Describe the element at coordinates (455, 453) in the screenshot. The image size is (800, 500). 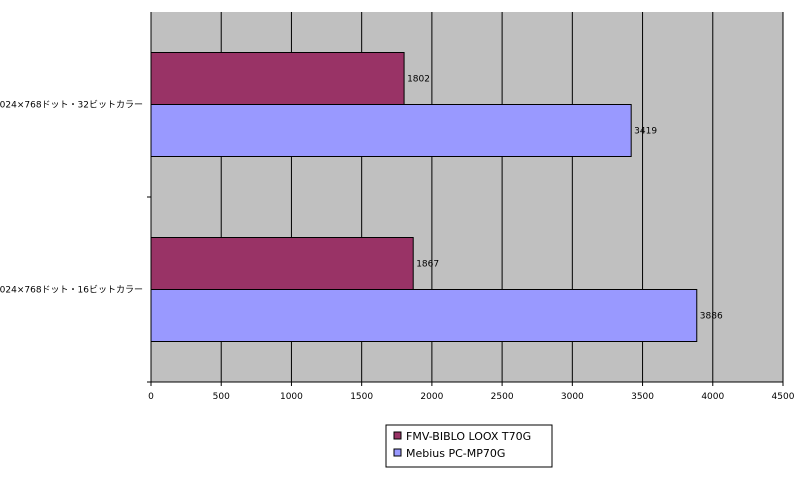
I see `legend-label: Mebius PC-MP70G` at that location.